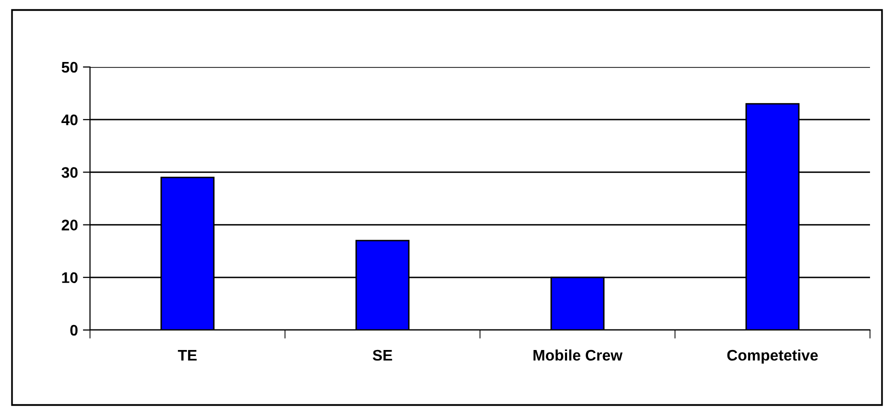  Describe the element at coordinates (70, 172) in the screenshot. I see `y-tick-label: 30` at that location.